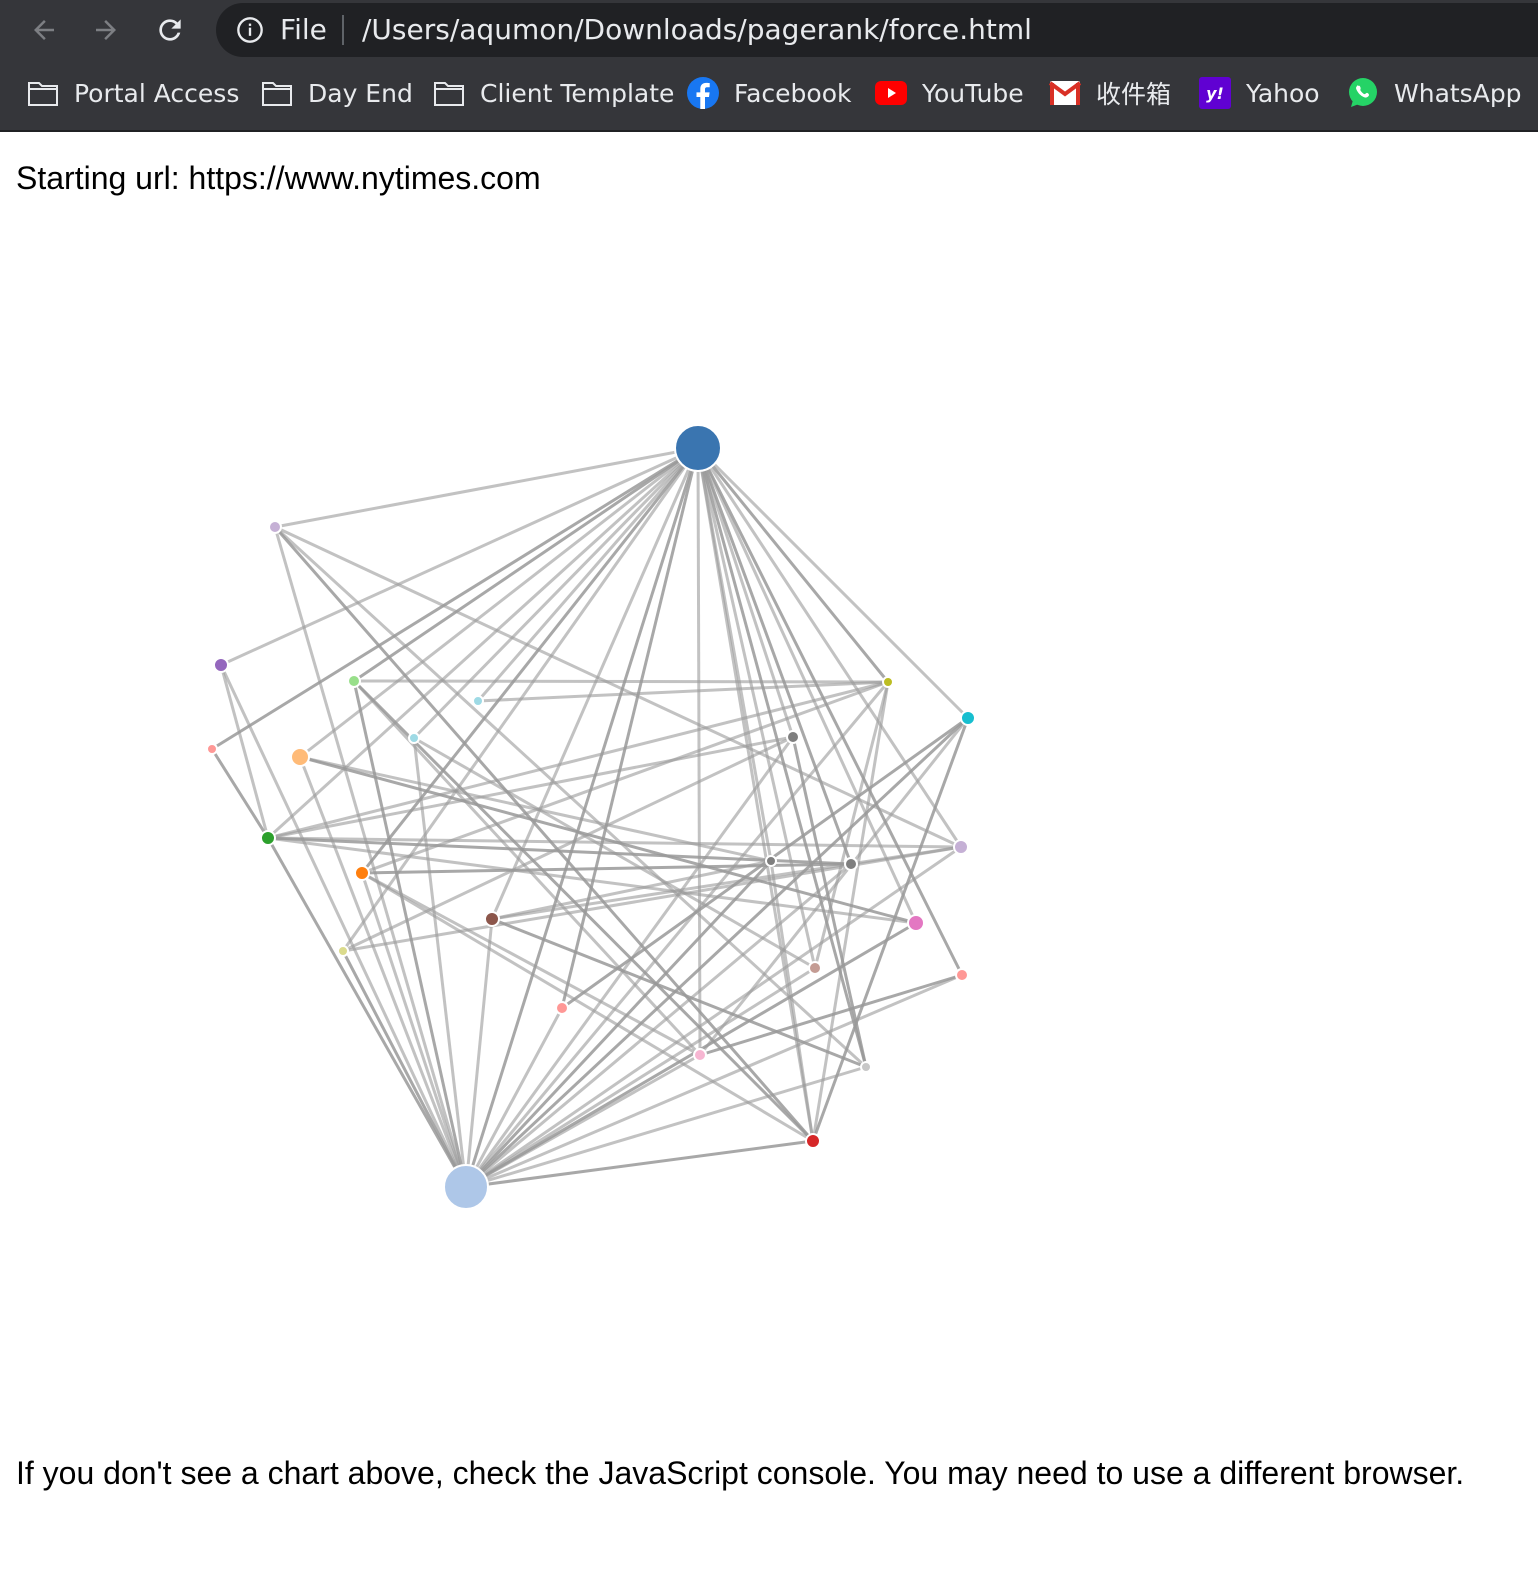  What do you see at coordinates (250, 30) in the screenshot?
I see `info-icon` at bounding box center [250, 30].